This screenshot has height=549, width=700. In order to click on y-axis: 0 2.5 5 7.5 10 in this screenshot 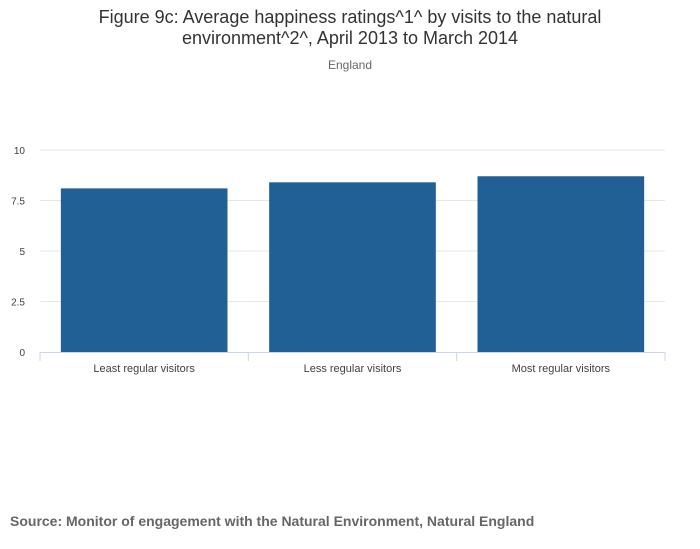, I will do `click(18, 252)`.